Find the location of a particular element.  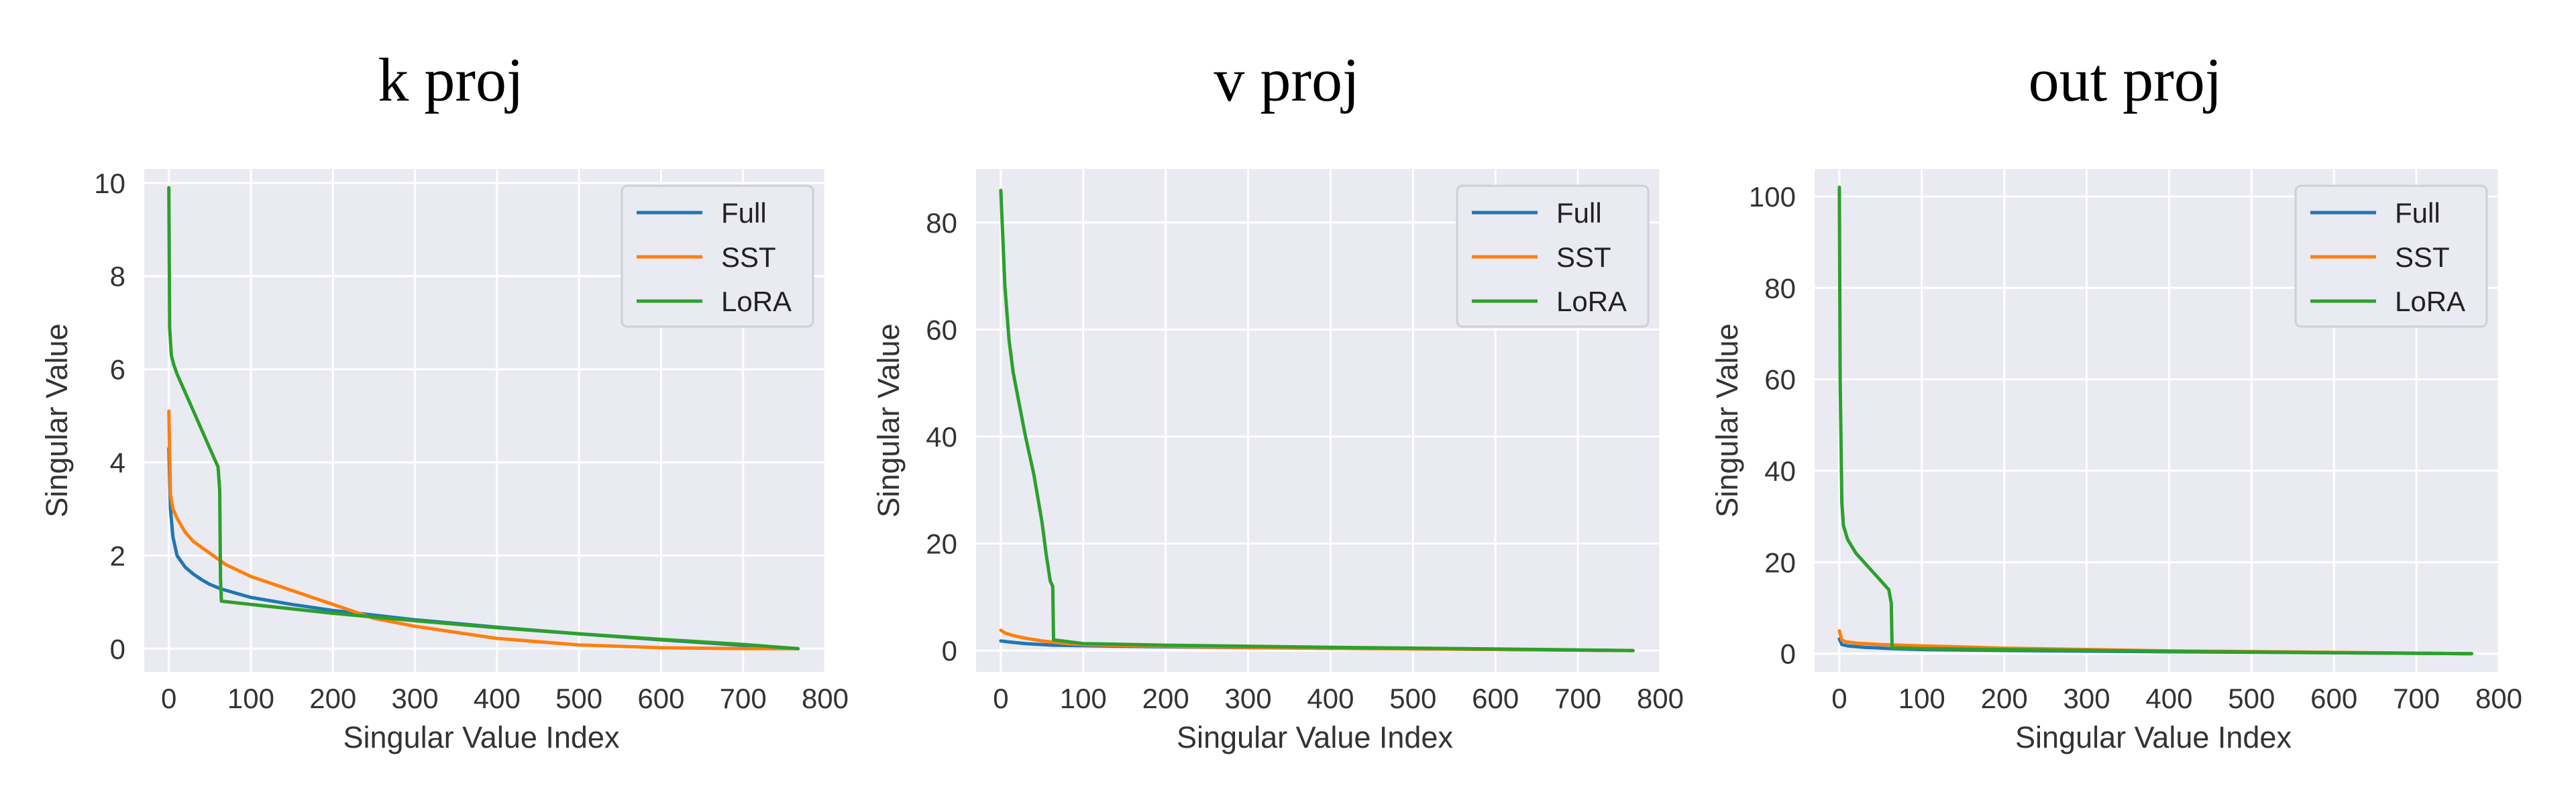

chart-title: out proj is located at coordinates (2125, 80).